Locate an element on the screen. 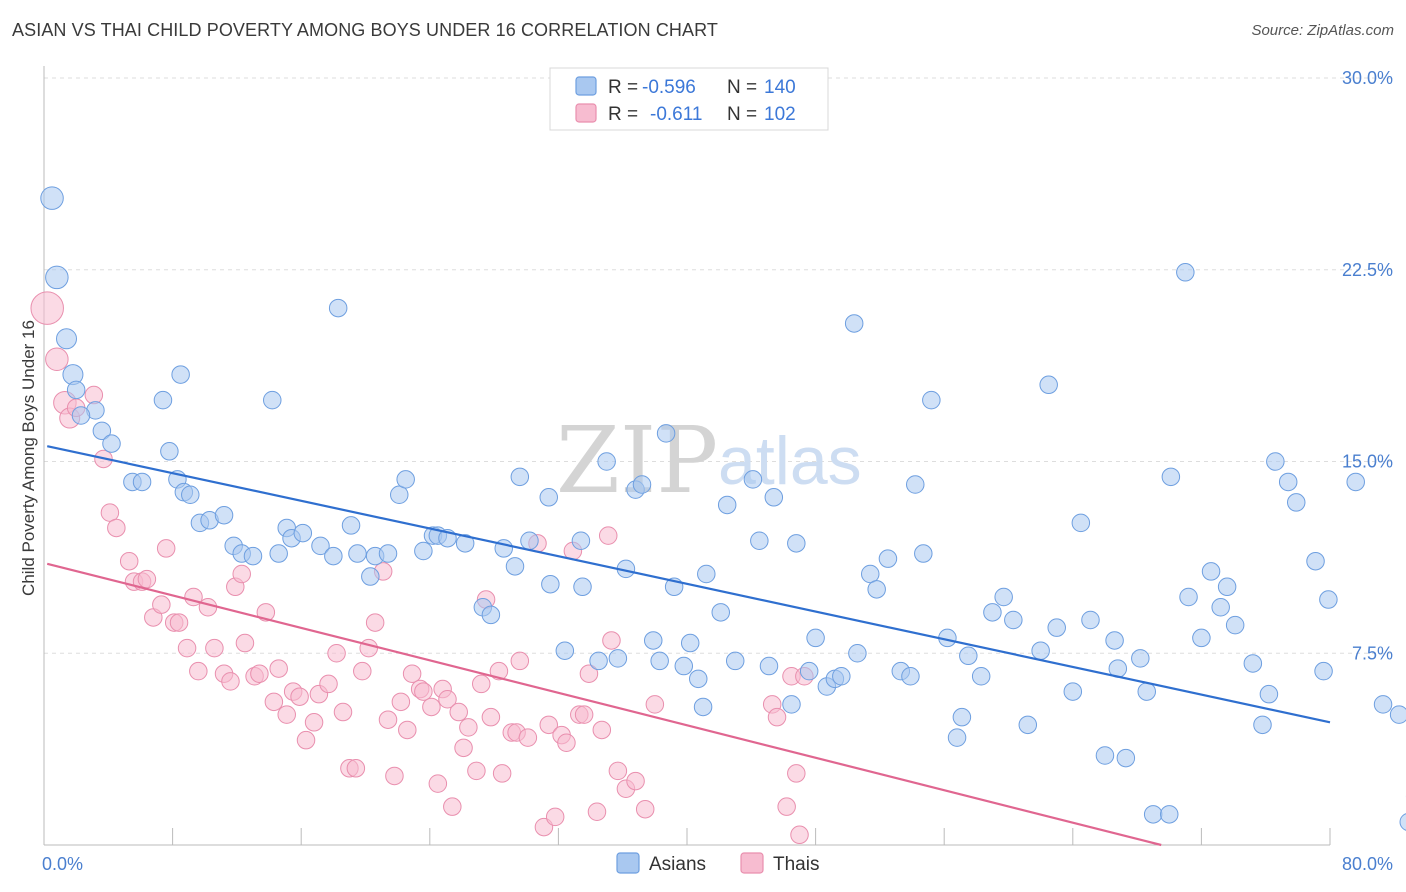 This screenshot has height=892, width=1406. x-tick-labels: 0.0% 80.0% is located at coordinates (717, 864).